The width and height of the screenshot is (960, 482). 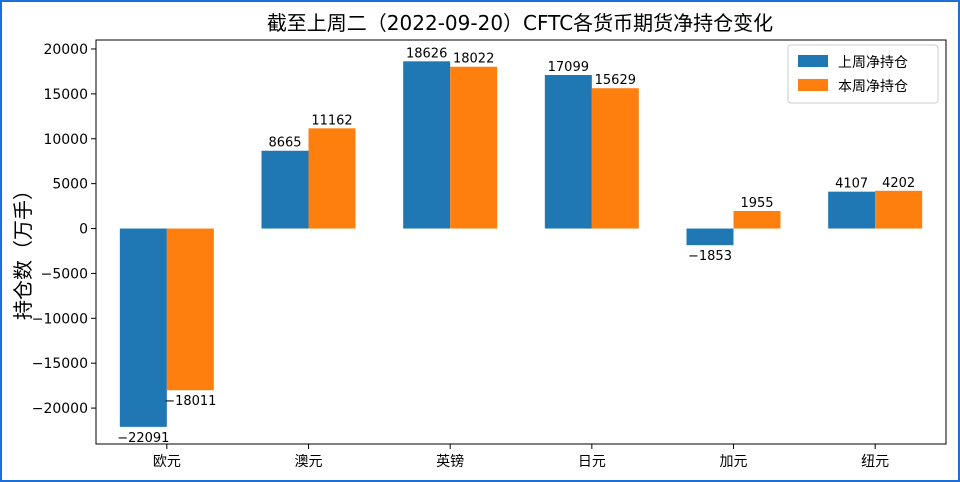 What do you see at coordinates (568, 67) in the screenshot?
I see `data-label: 17099` at bounding box center [568, 67].